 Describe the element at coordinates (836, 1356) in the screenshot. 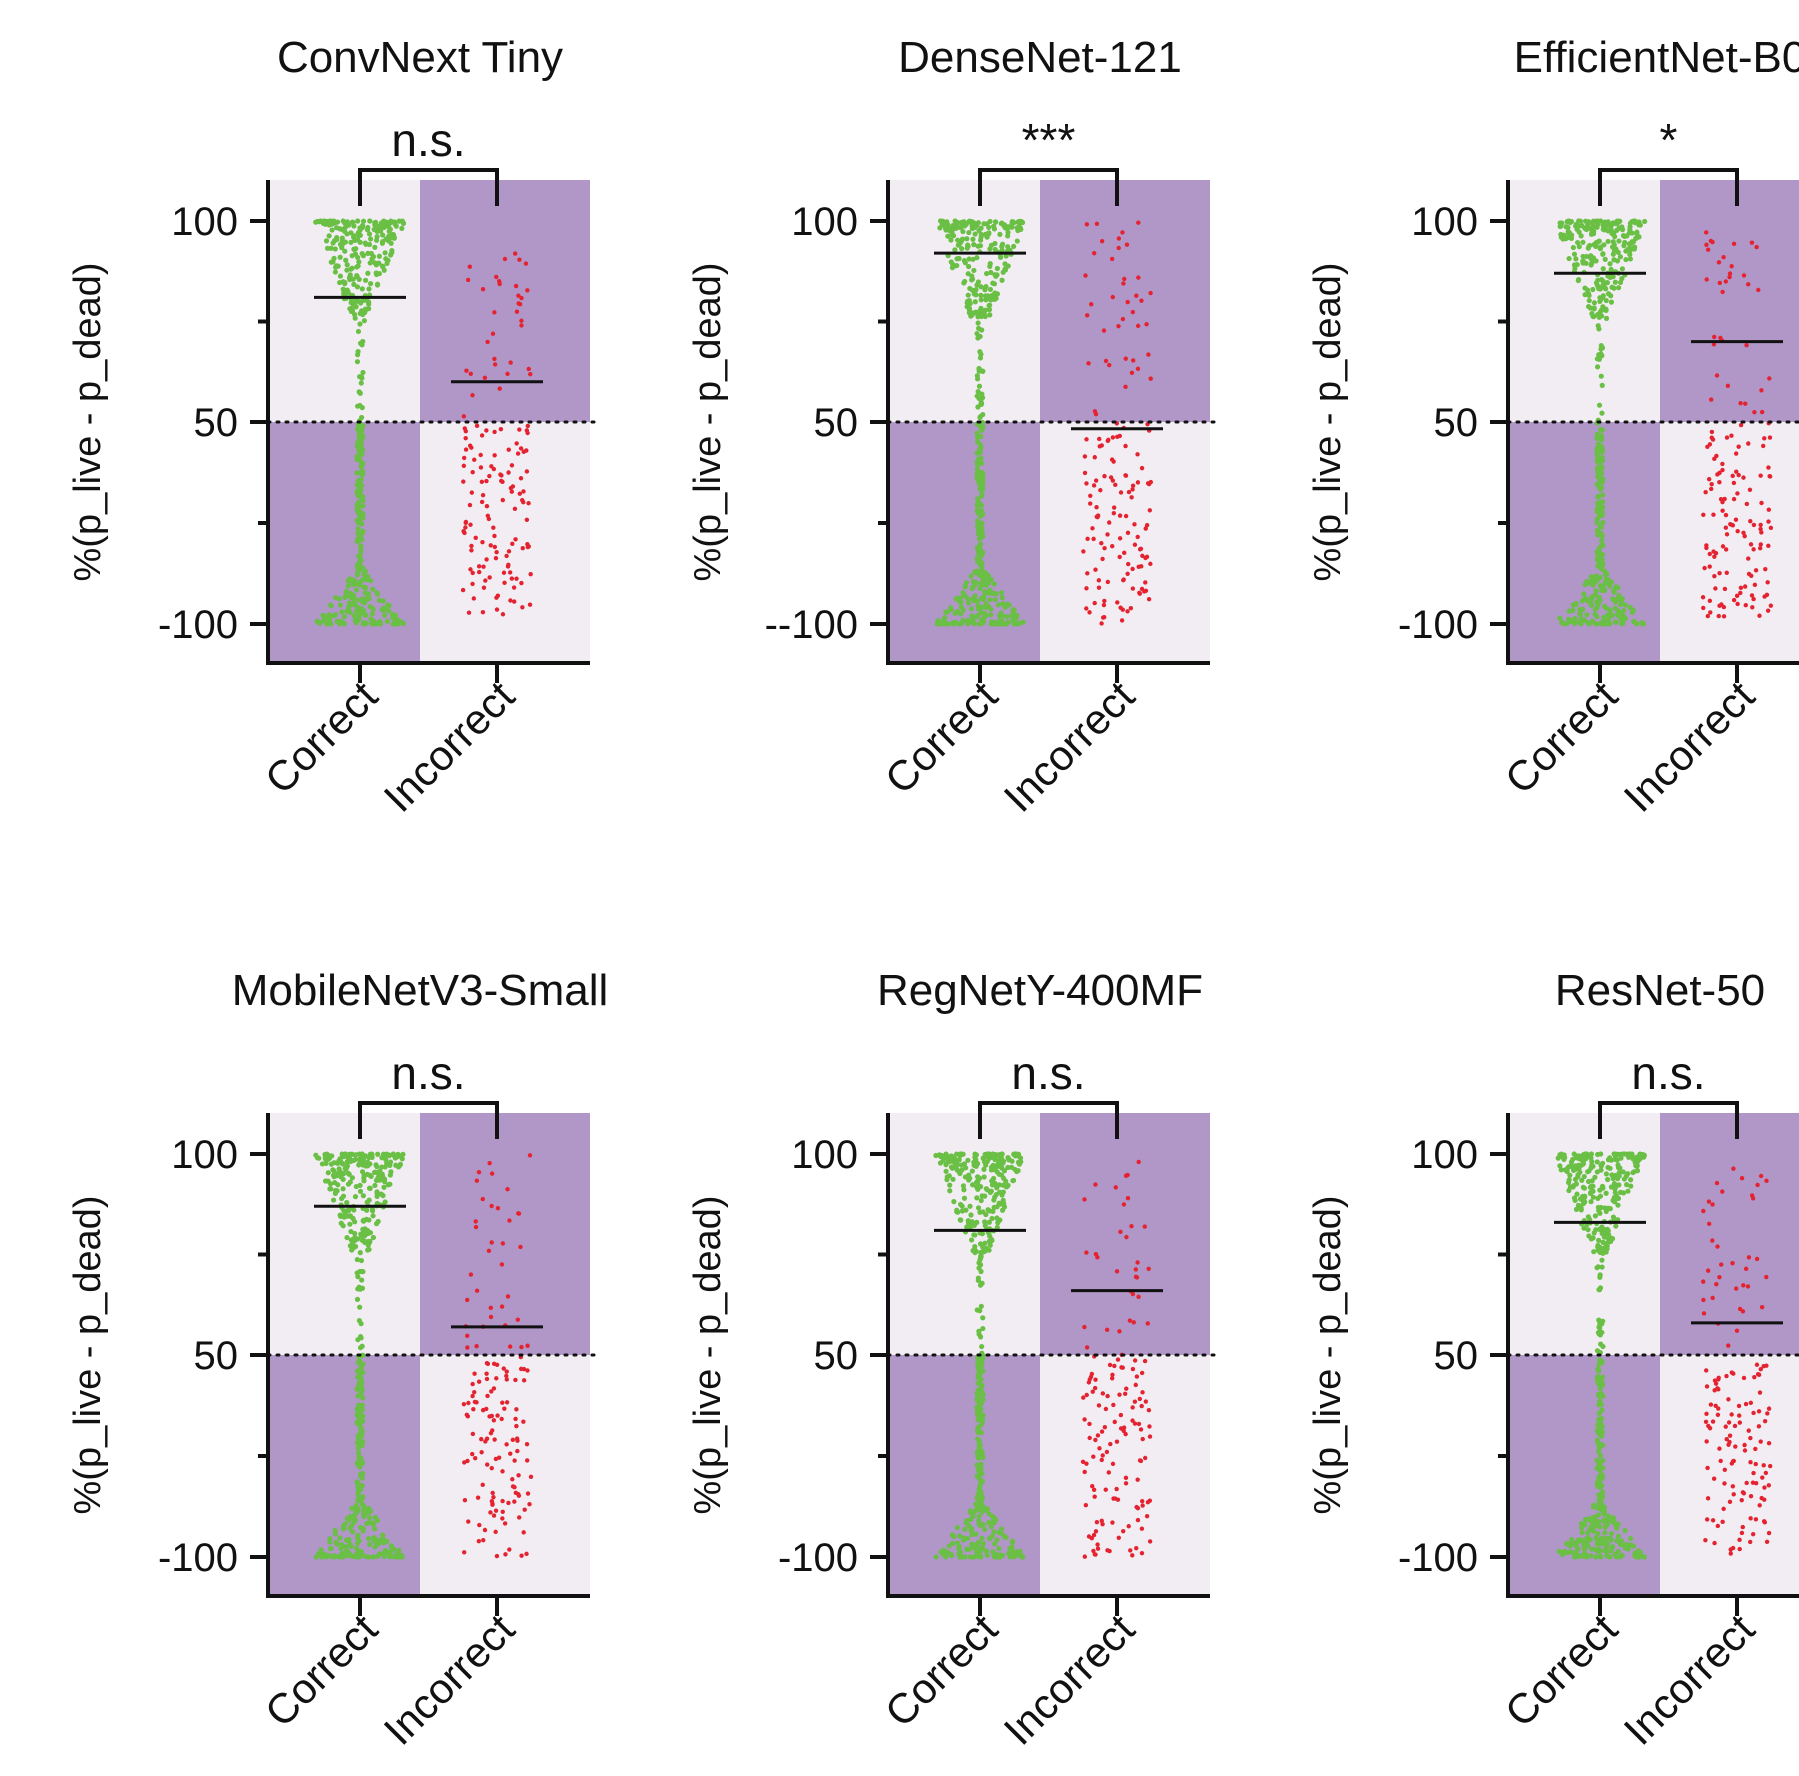

I see `y-tick-label: 50` at that location.